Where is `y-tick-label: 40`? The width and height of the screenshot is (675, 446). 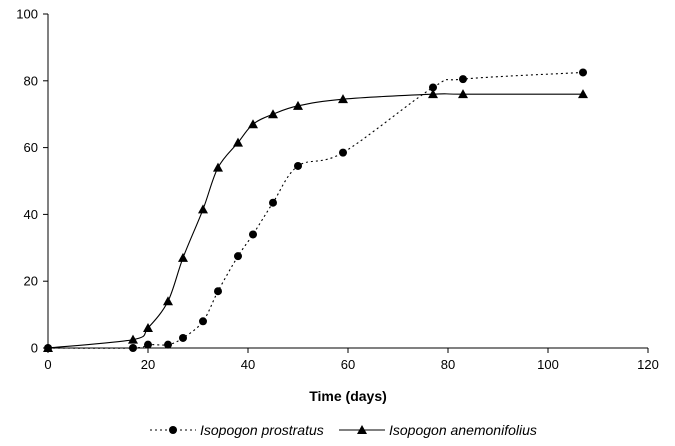
y-tick-label: 40 is located at coordinates (31, 214).